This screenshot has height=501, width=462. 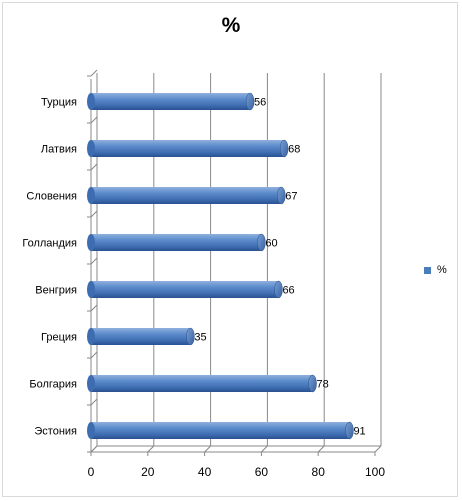 I want to click on category-label: Словения, so click(x=51, y=197).